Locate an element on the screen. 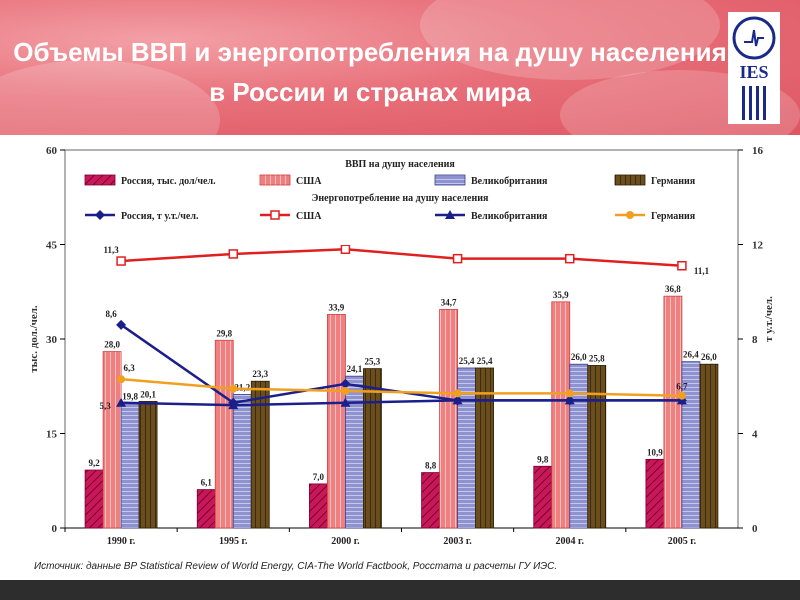 The width and height of the screenshot is (800, 600). uk-energy-legend-marker is located at coordinates (450, 214).